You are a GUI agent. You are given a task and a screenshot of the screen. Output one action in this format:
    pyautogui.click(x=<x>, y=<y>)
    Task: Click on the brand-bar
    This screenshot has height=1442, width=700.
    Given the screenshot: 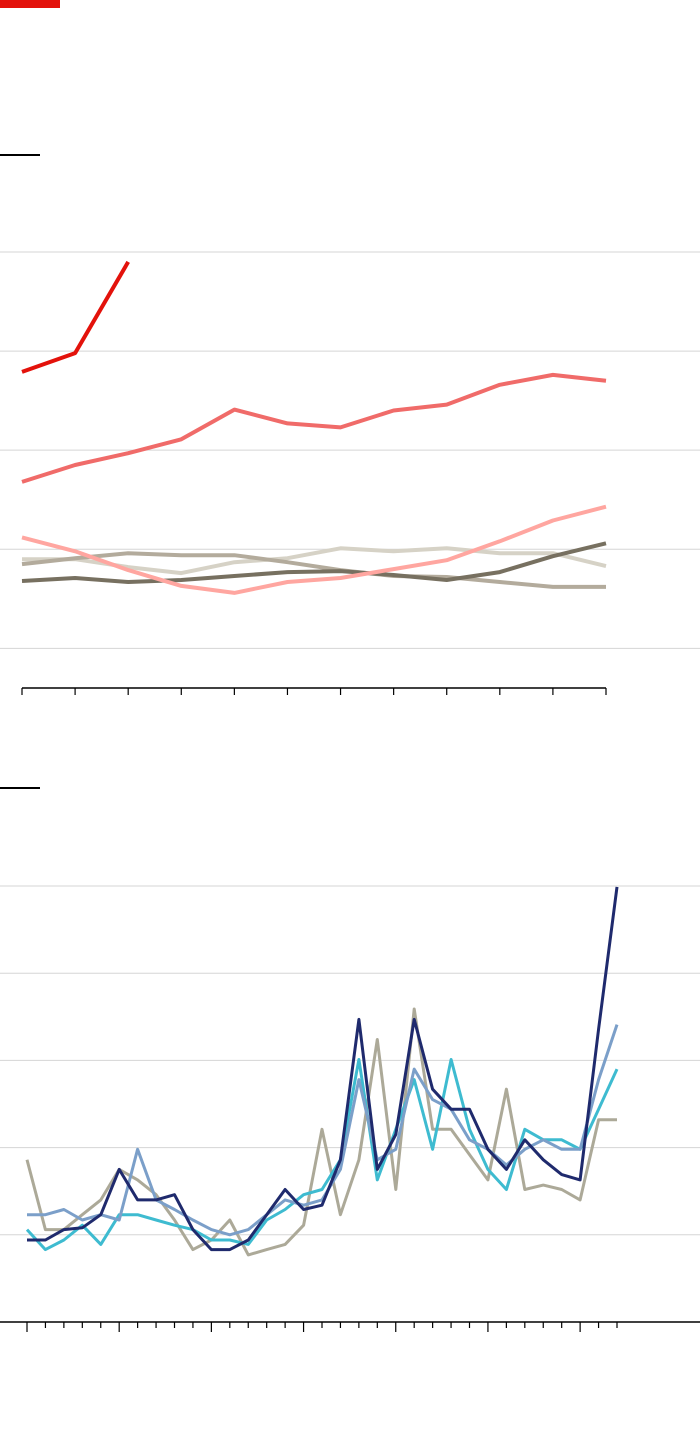 What is the action you would take?
    pyautogui.click(x=30, y=4)
    